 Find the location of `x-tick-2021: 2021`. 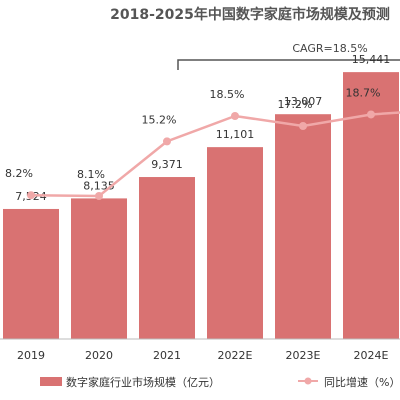

x-tick-2021: 2021 is located at coordinates (167, 355).